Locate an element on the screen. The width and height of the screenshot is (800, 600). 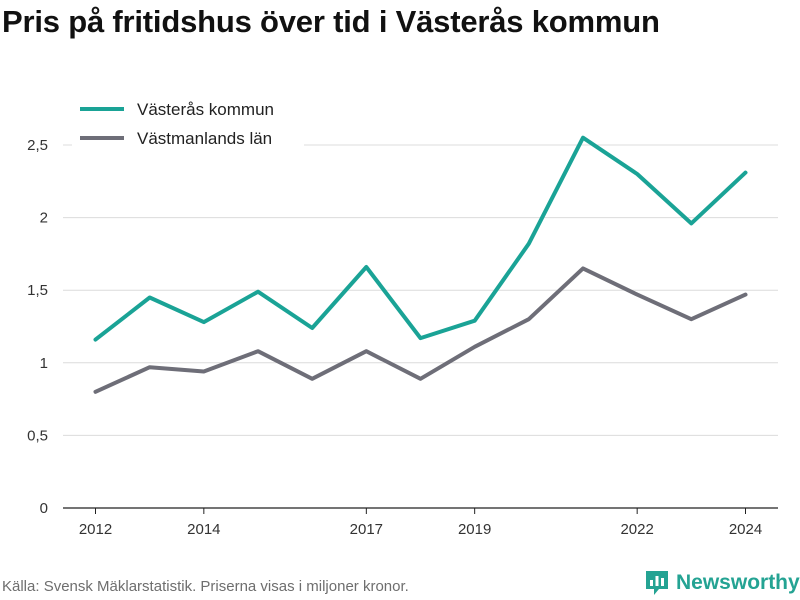
y-tick-label: 0,5 is located at coordinates (37, 435).